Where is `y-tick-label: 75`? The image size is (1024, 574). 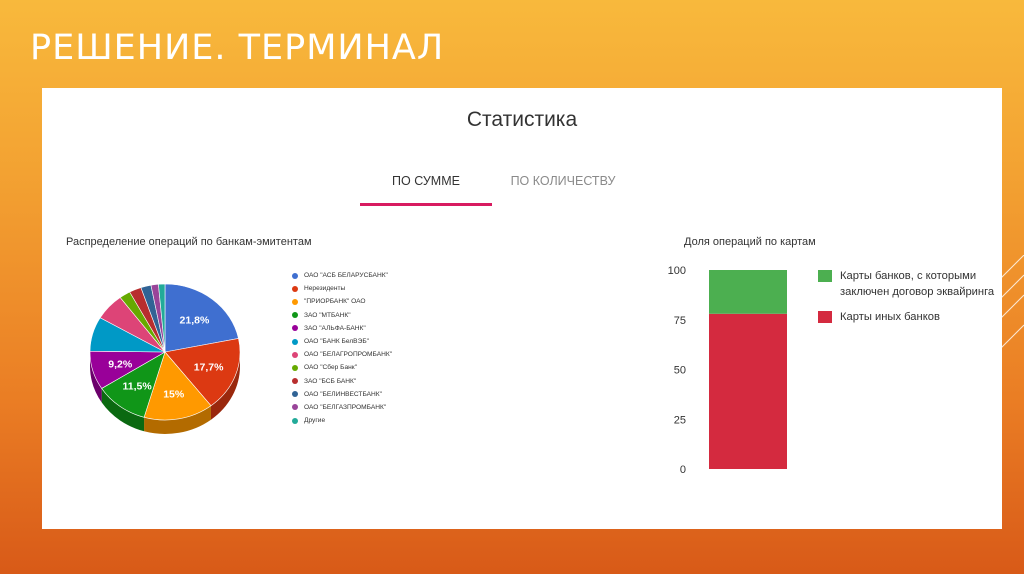 y-tick-label: 75 is located at coordinates (680, 321).